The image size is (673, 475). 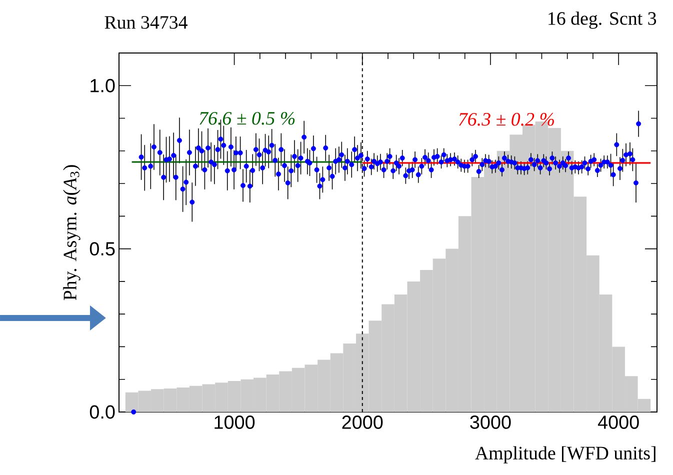 What do you see at coordinates (362, 422) in the screenshot?
I see `x-tick-label: 2000` at bounding box center [362, 422].